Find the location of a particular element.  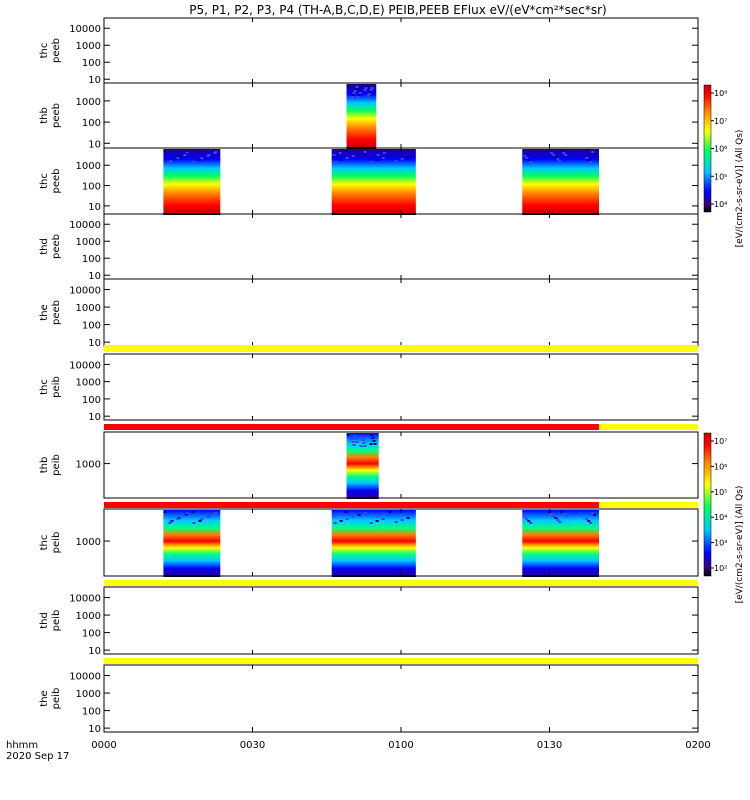

panel-thc-peeb: 10 100 1000 10000 thc peeb is located at coordinates (369, 51).